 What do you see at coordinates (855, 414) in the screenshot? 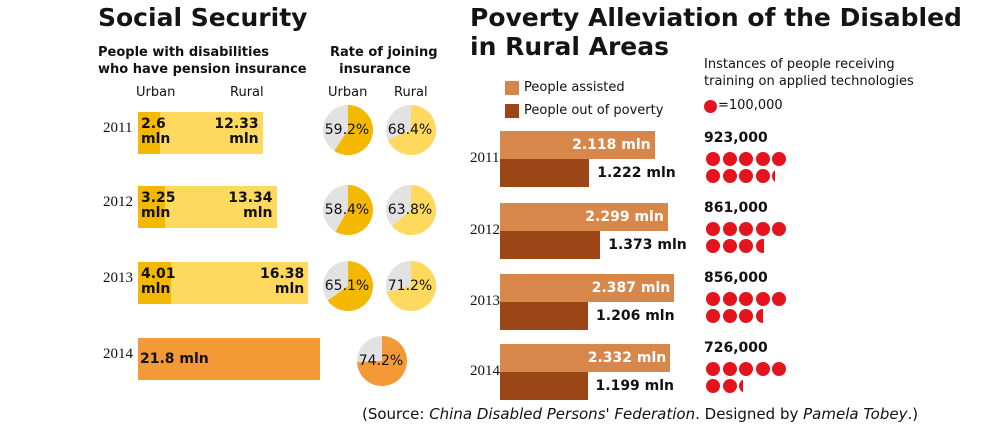
I see `source-designer: Pamela Tobey` at bounding box center [855, 414].